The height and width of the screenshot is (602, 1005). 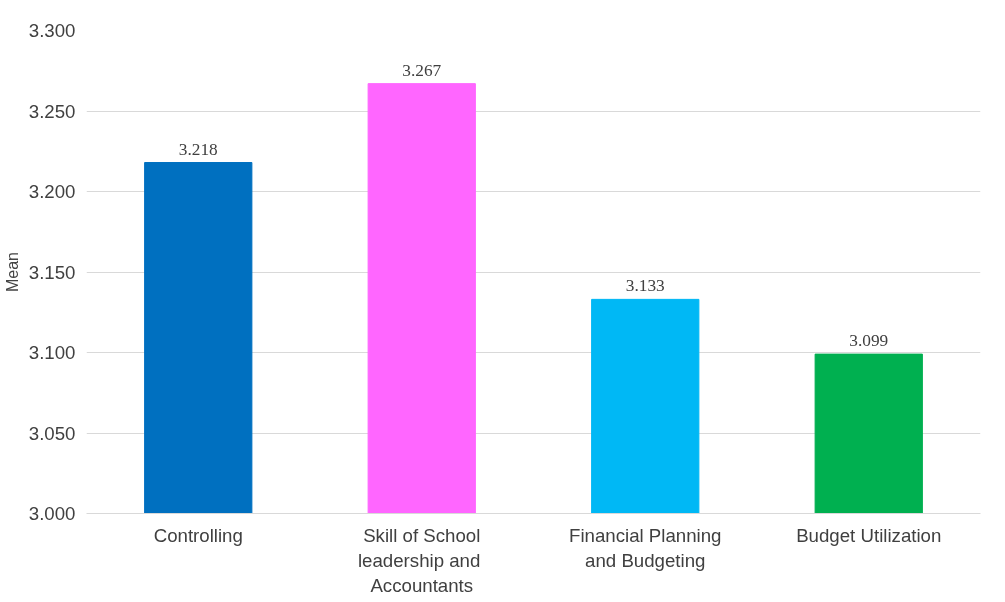 What do you see at coordinates (52, 352) in the screenshot?
I see `y-tick-label: 3.100` at bounding box center [52, 352].